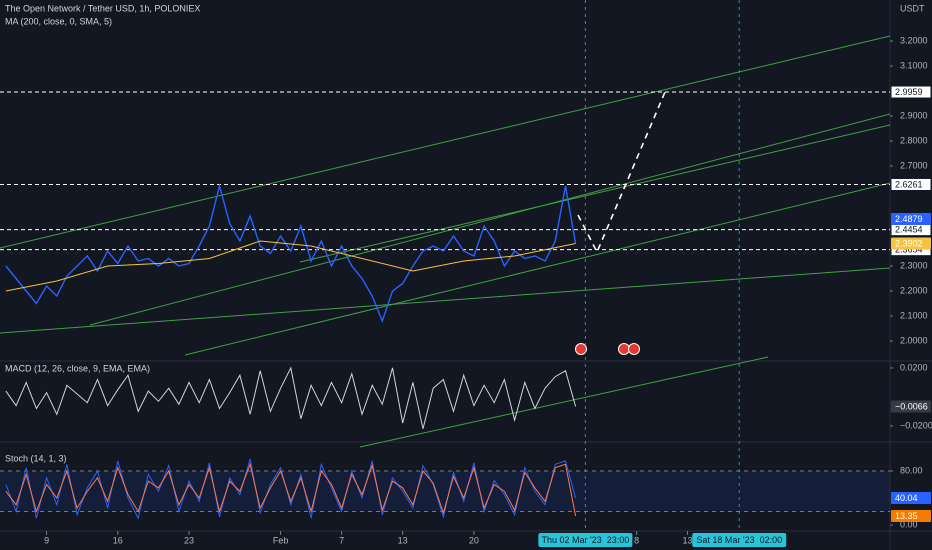 The height and width of the screenshot is (550, 932). Describe the element at coordinates (906, 498) in the screenshot. I see `price-label: 40.04` at that location.